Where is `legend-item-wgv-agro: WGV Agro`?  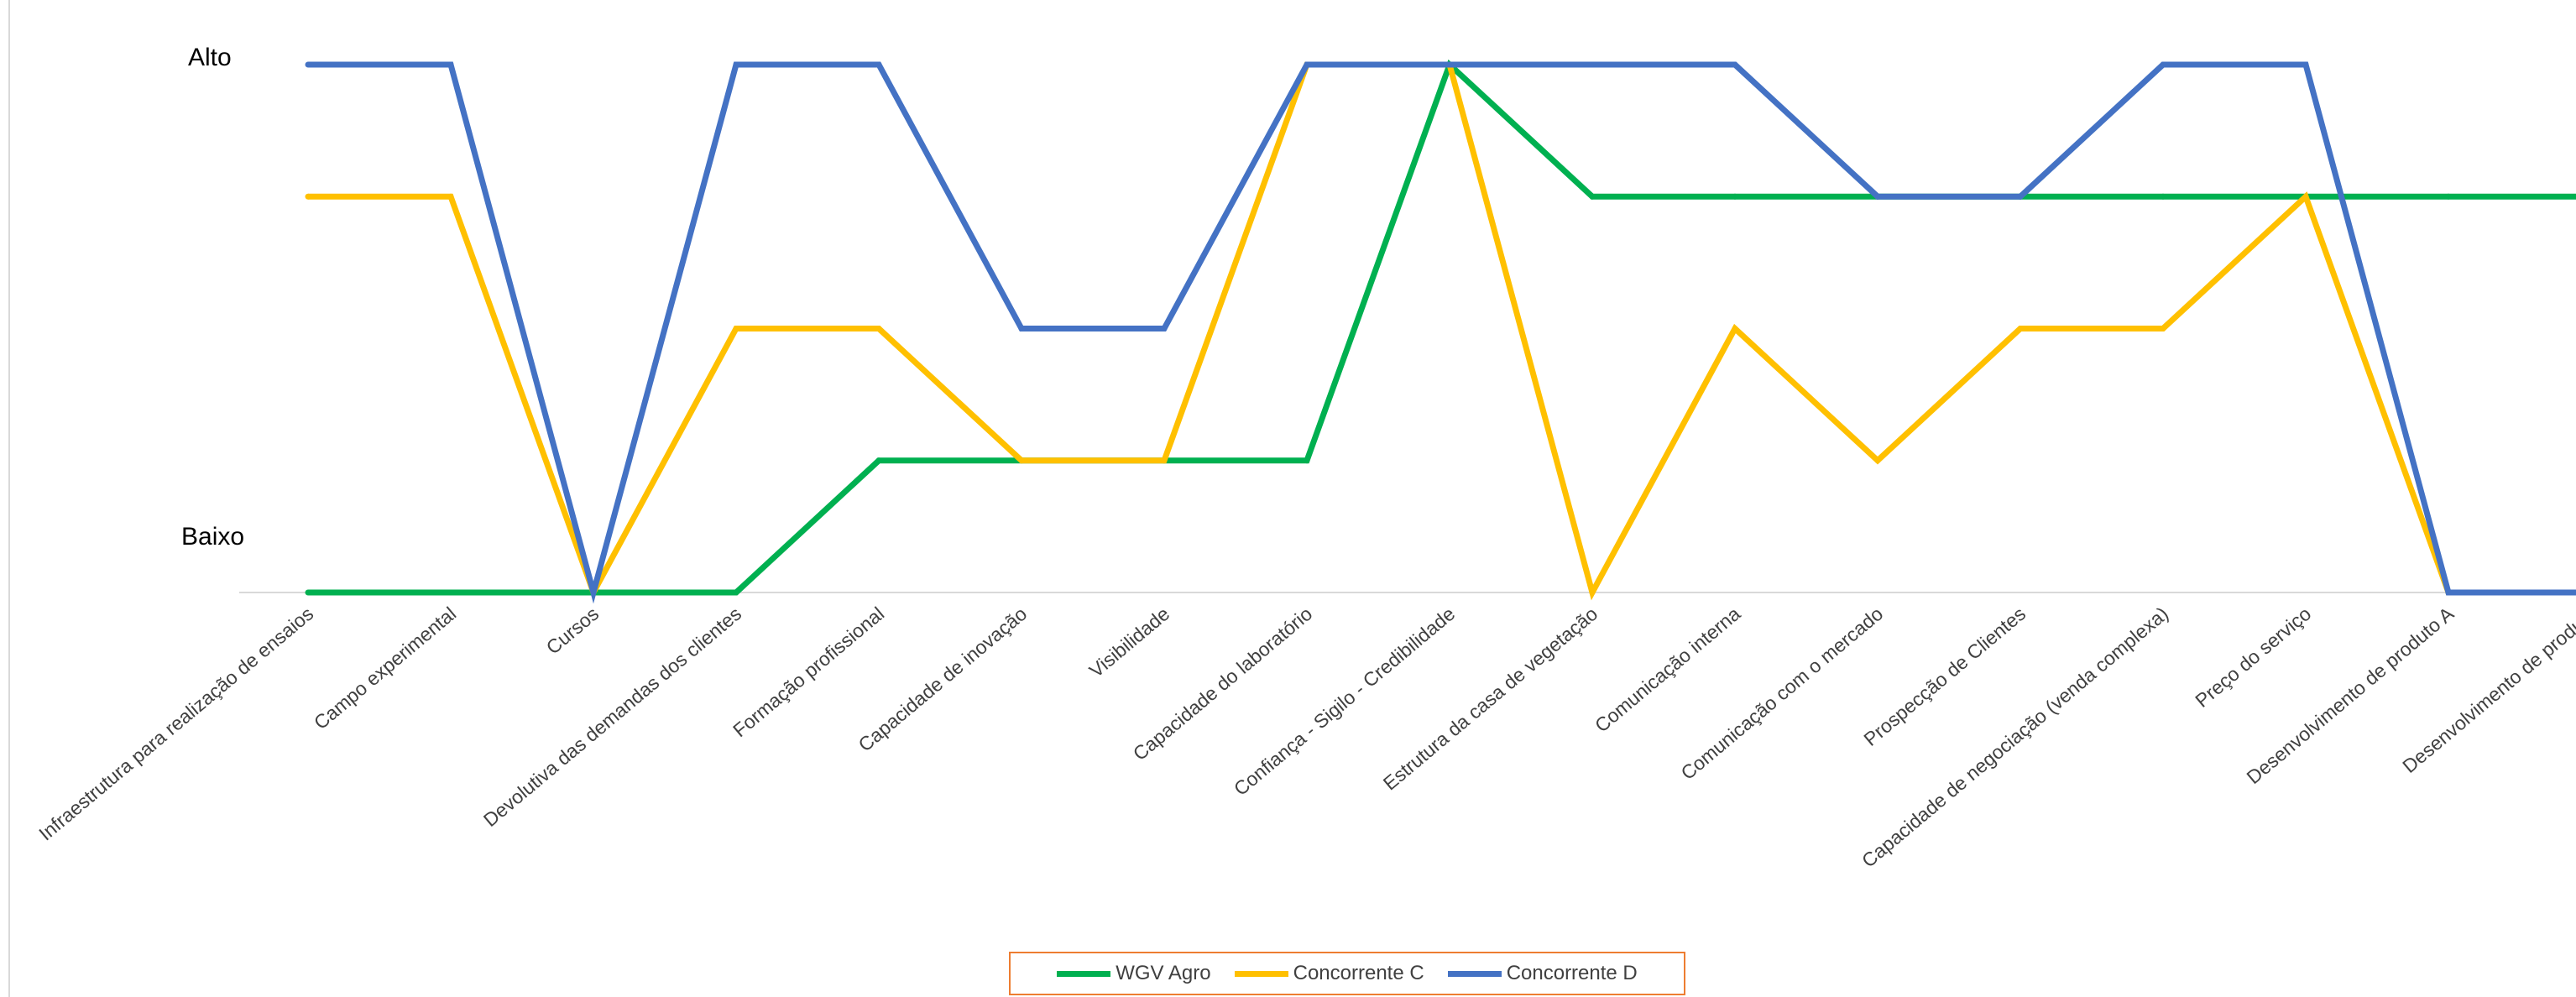
legend-item-wgv-agro: WGV Agro is located at coordinates (1134, 973).